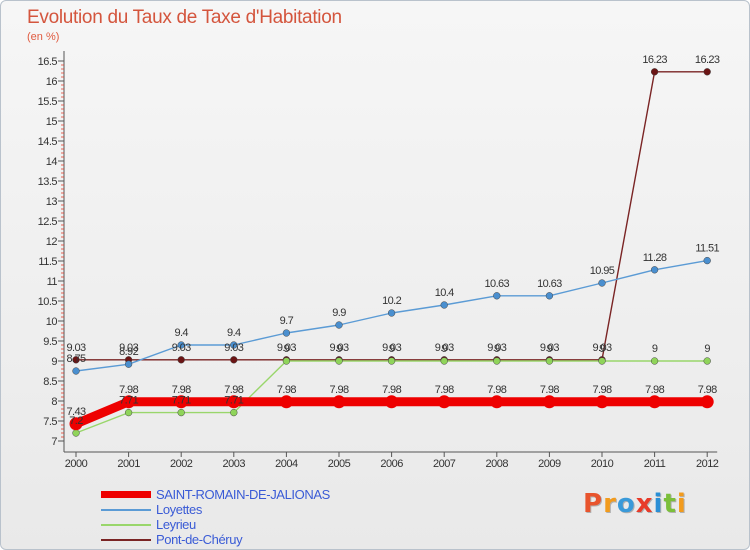  What do you see at coordinates (43, 37) in the screenshot?
I see `chart-unit-label: (en %)` at bounding box center [43, 37].